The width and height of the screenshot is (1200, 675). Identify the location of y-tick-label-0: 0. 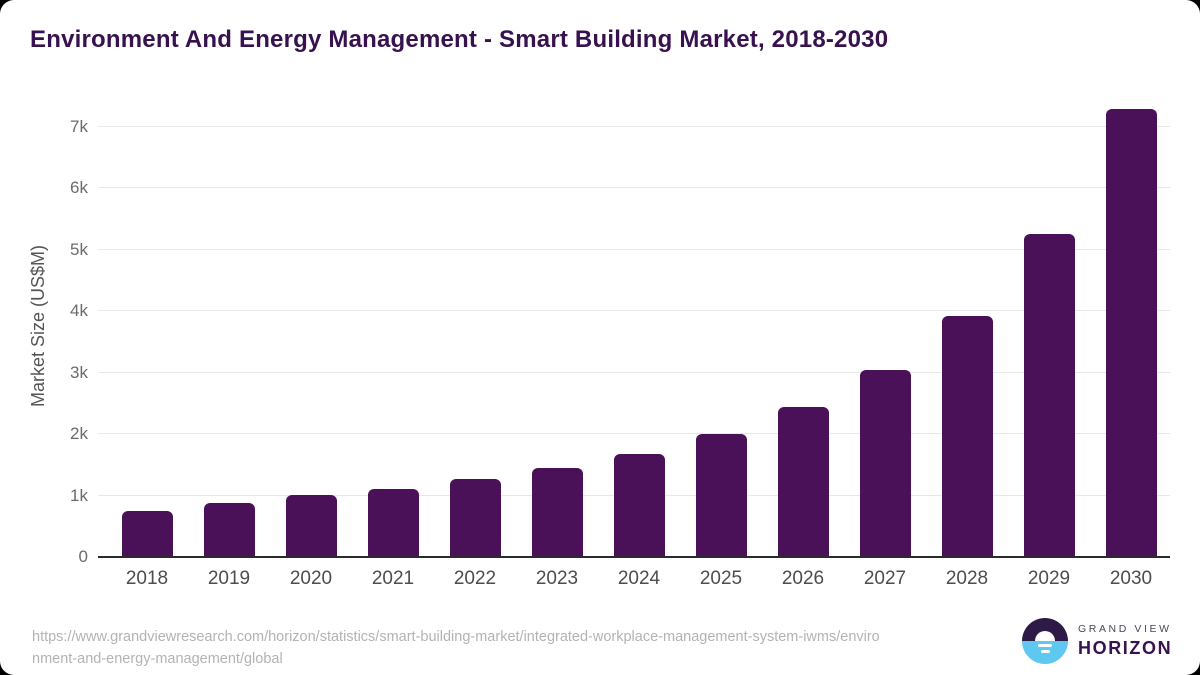
(83, 556).